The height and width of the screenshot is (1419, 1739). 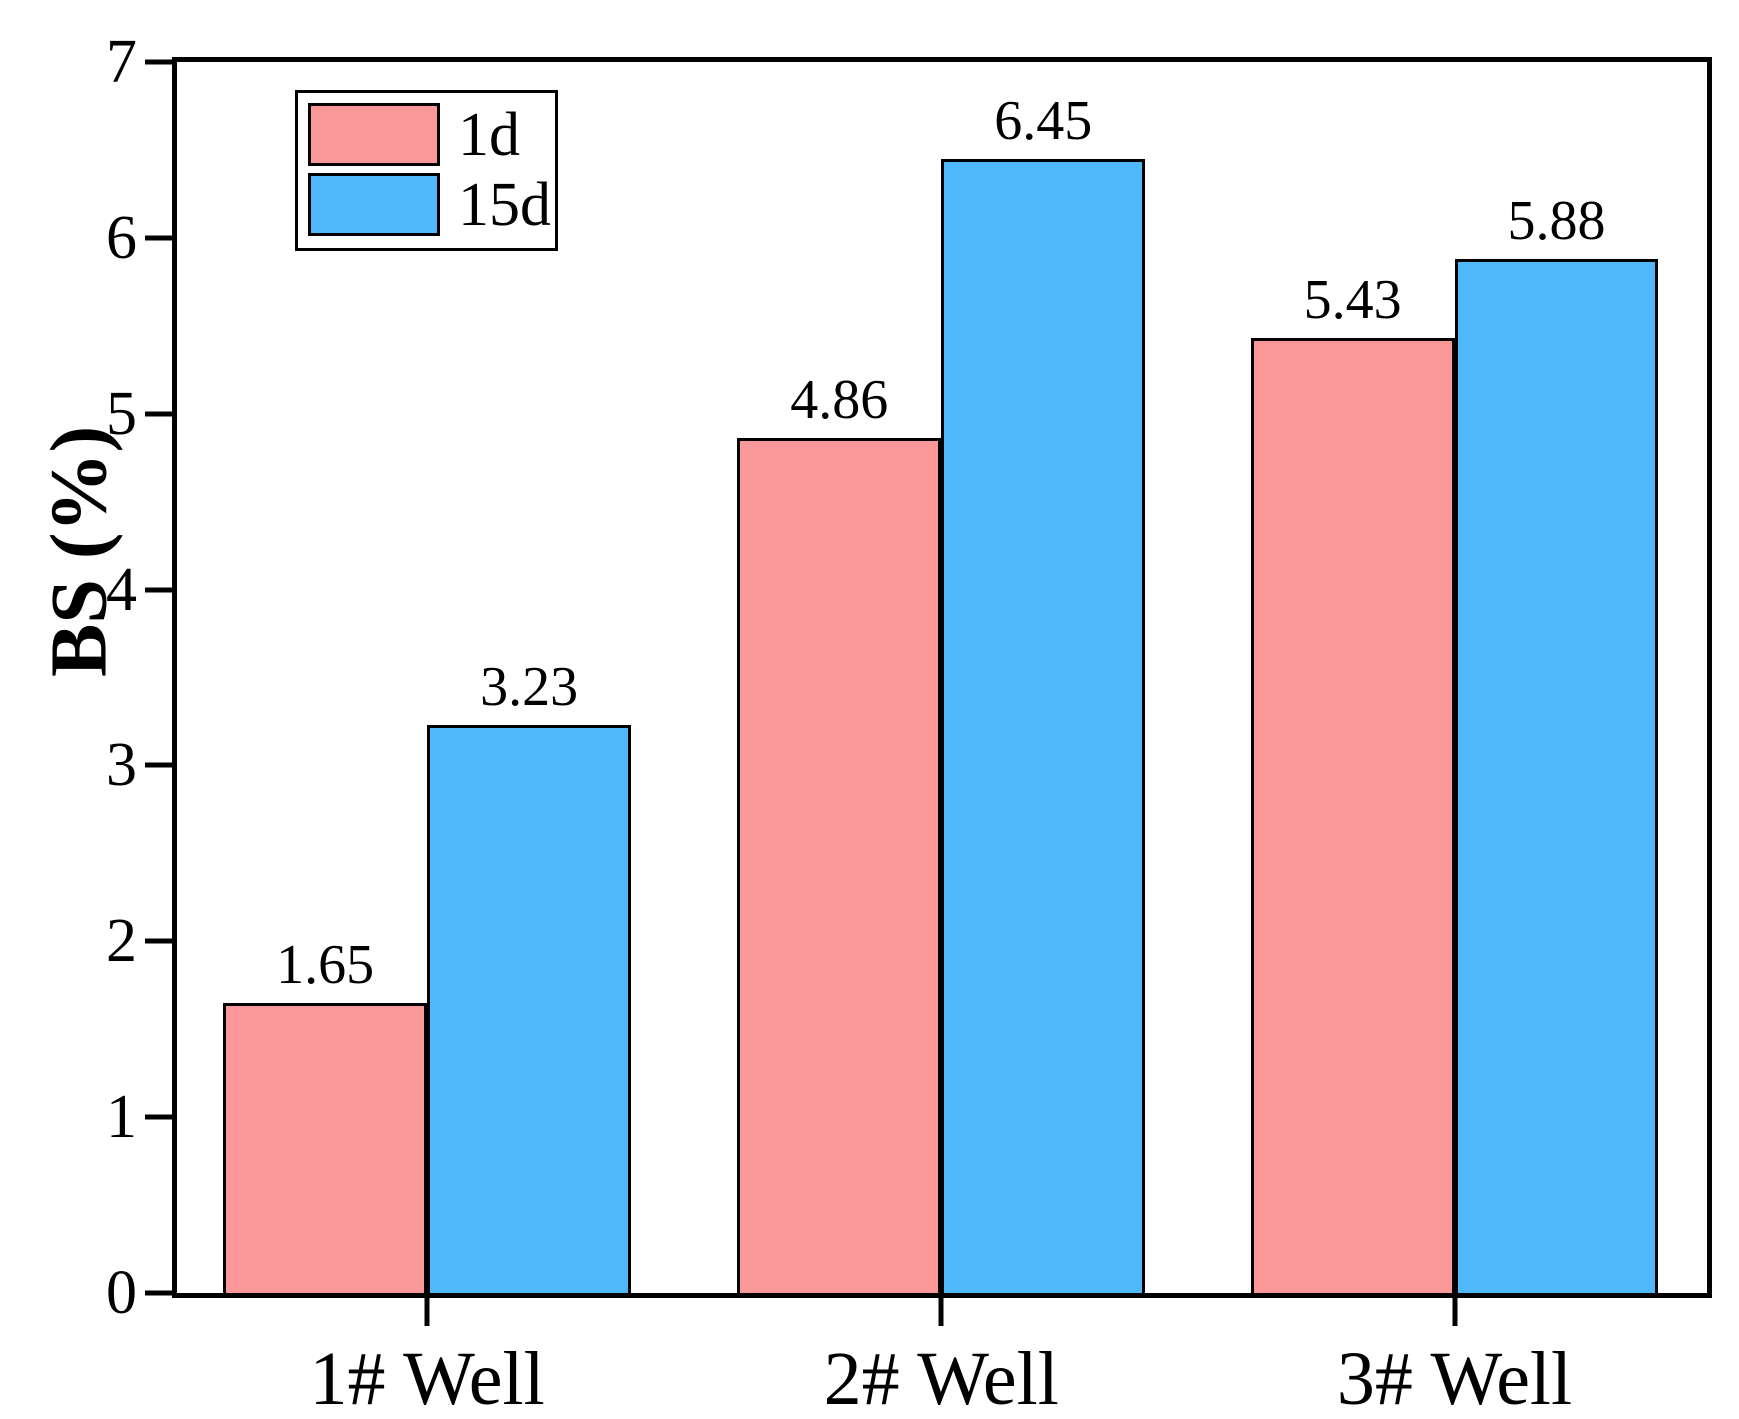 What do you see at coordinates (427, 1378) in the screenshot?
I see `x-category-label-1: 1# Well` at bounding box center [427, 1378].